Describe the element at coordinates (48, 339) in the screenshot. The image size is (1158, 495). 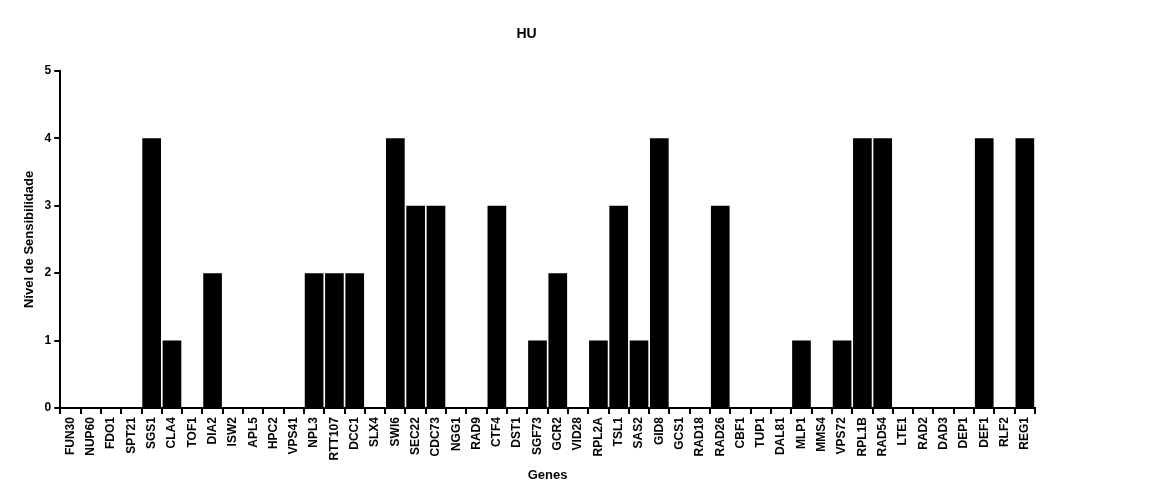
I see `y-tick-label: 1` at that location.